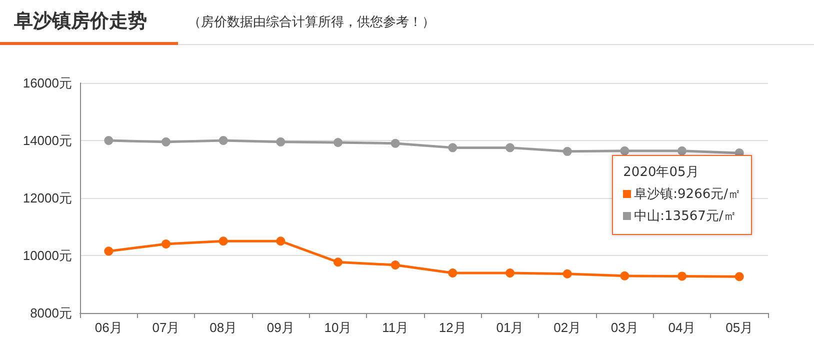 This screenshot has width=814, height=350. I want to click on chart-subtitle: （房价数据由综合计算所得，供您参考！）, so click(311, 22).